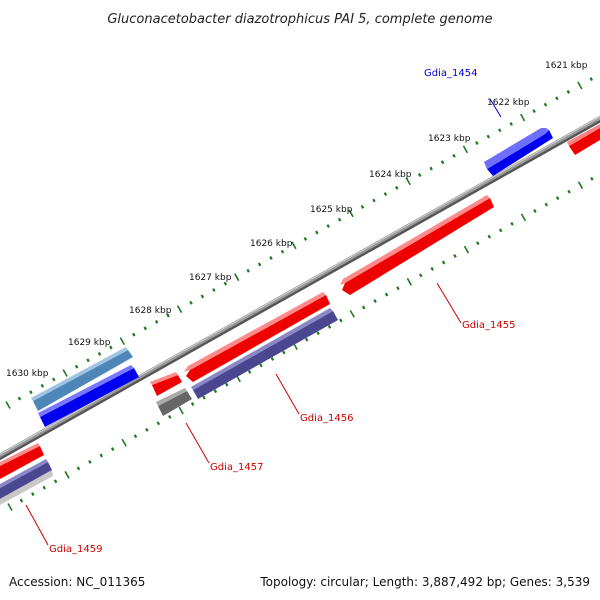 The image size is (600, 600). What do you see at coordinates (236, 467) in the screenshot?
I see `gene-label-gdia-1457: Gdia_1457` at bounding box center [236, 467].